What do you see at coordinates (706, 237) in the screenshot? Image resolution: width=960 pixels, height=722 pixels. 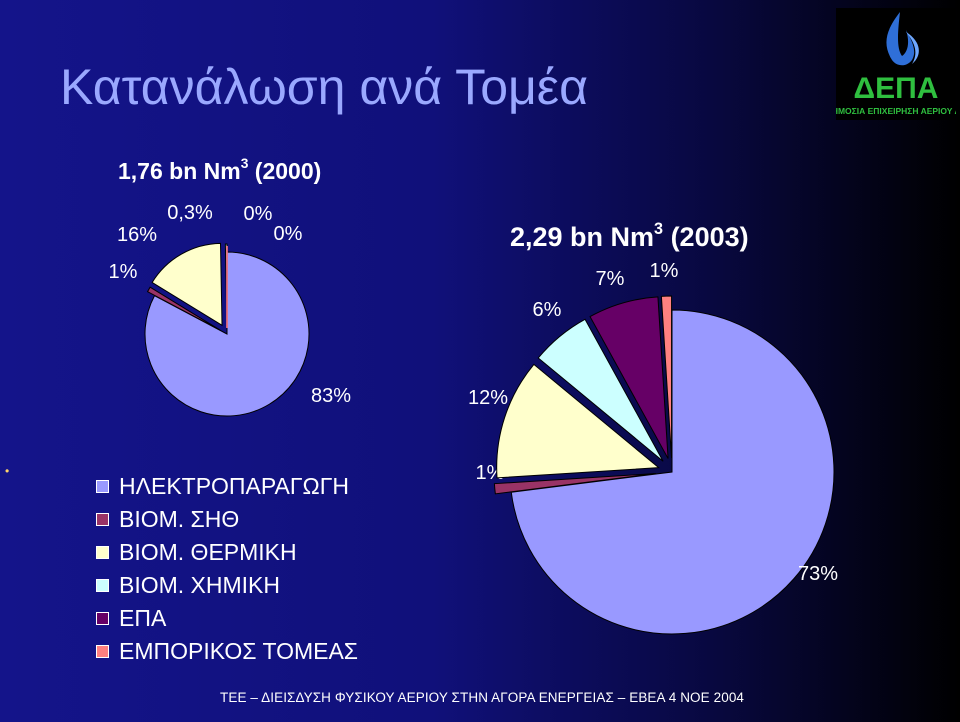 I see `pie-2003-title-year: (2003)` at bounding box center [706, 237].